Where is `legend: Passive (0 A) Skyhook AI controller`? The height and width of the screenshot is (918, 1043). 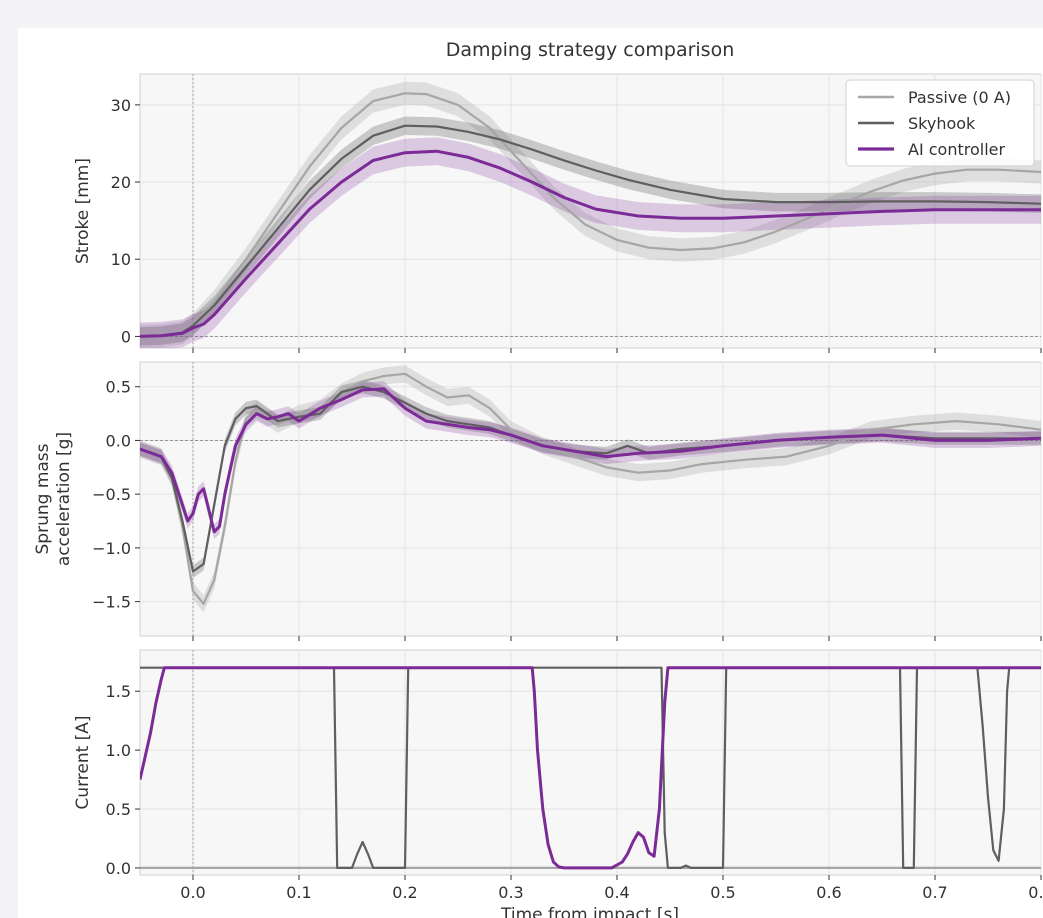
legend: Passive (0 A) Skyhook AI controller is located at coordinates (940, 123).